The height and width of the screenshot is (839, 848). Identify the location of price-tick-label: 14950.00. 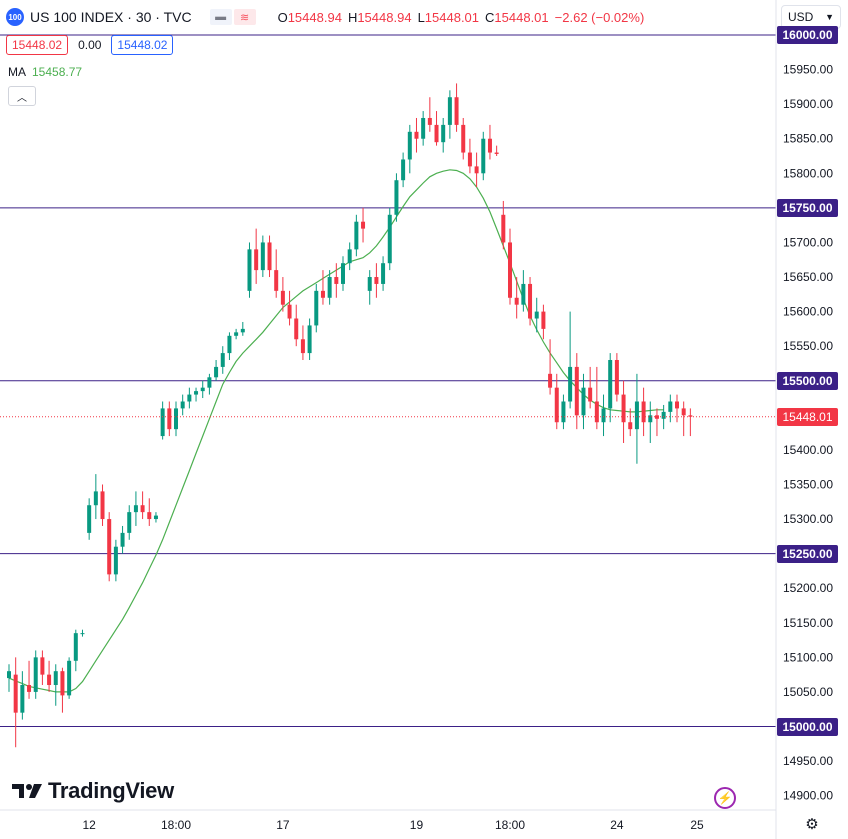
(808, 761).